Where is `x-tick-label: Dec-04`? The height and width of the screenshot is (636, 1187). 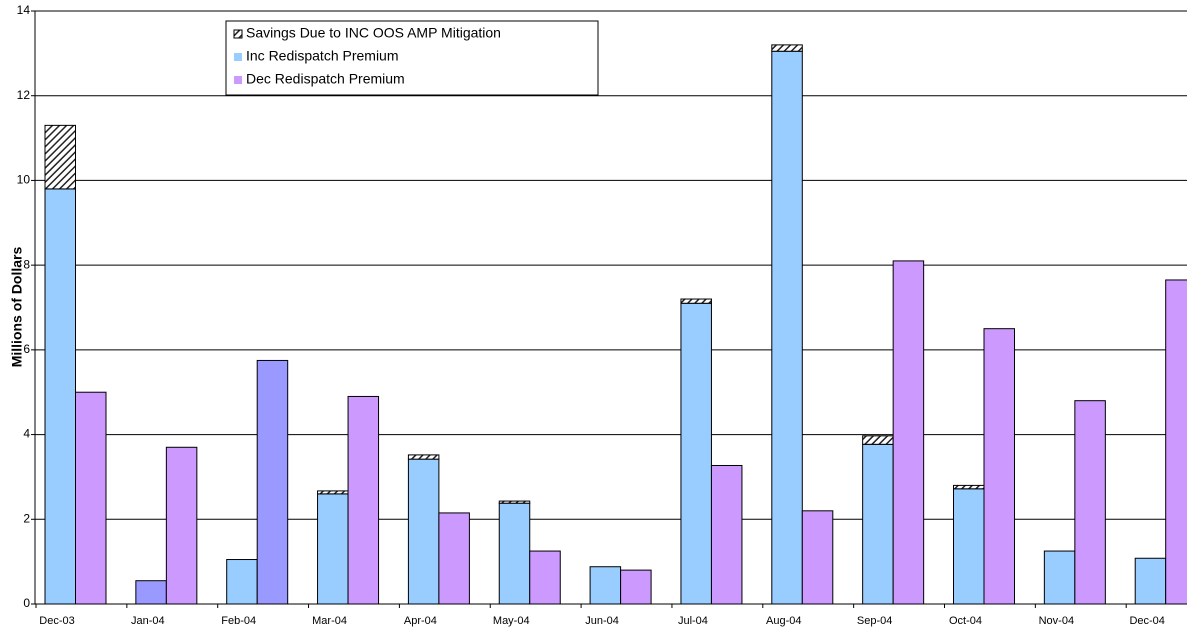 x-tick-label: Dec-04 is located at coordinates (1146, 621).